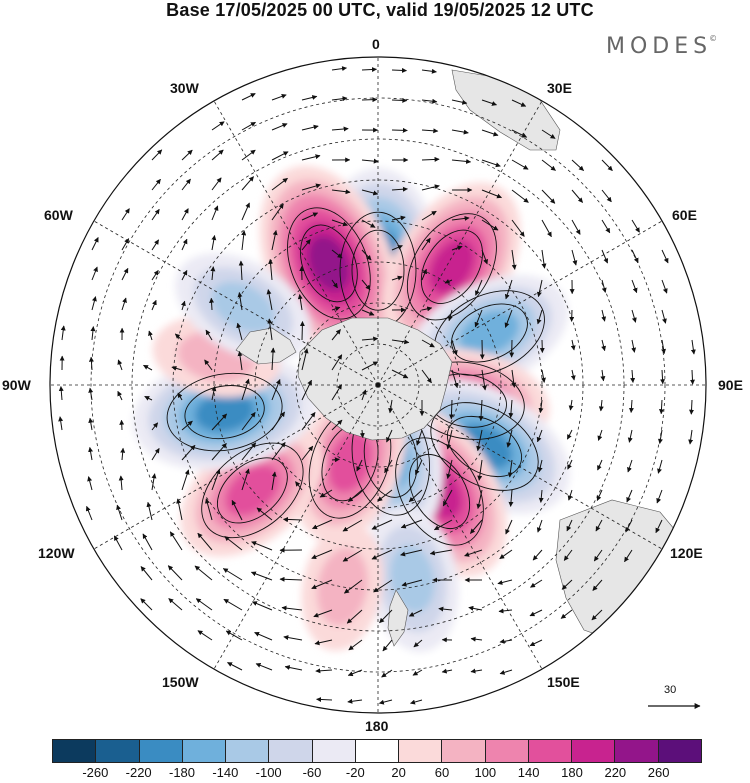 The image size is (750, 783). What do you see at coordinates (686, 553) in the screenshot?
I see `lon-label-120e: 120E` at bounding box center [686, 553].